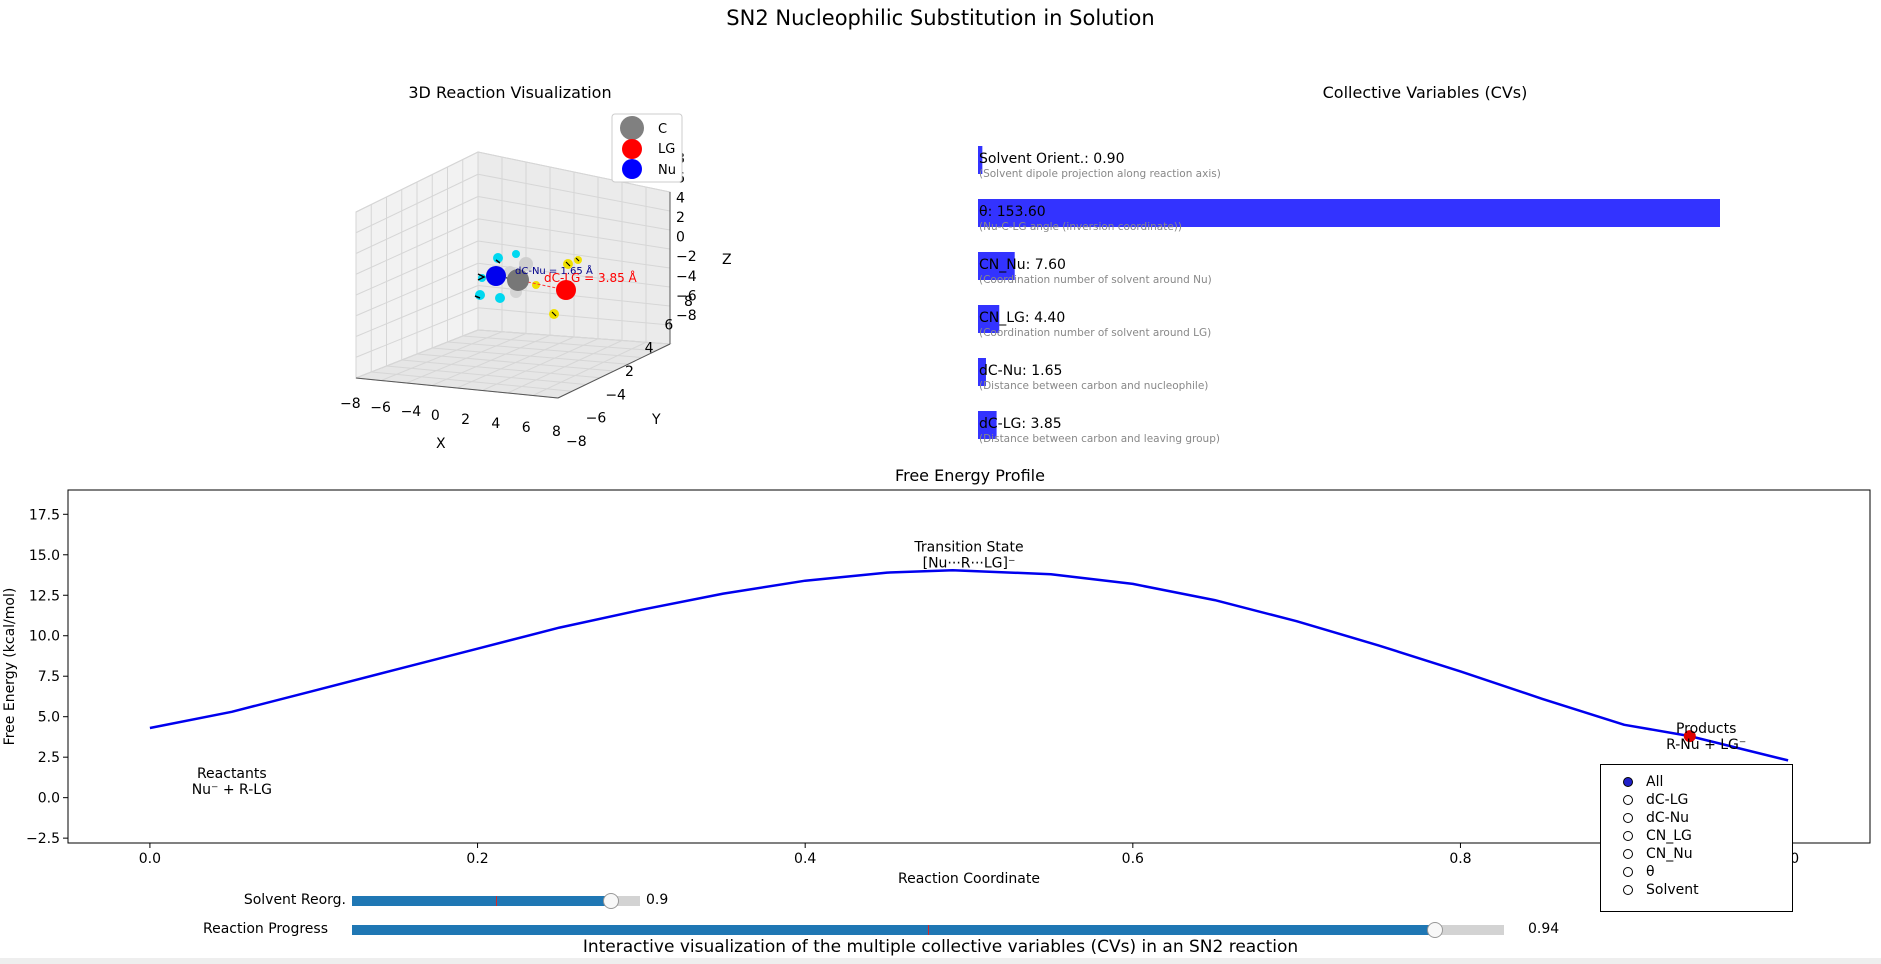 This screenshot has height=964, width=1881. I want to click on radio-option-dc-lg: dC-LG, so click(1655, 800).